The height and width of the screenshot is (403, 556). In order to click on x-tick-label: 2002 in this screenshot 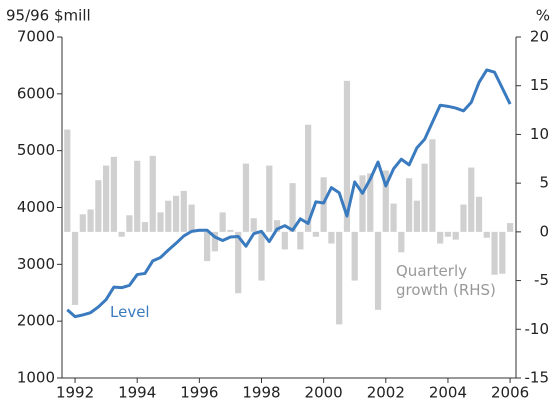, I will do `click(386, 393)`.